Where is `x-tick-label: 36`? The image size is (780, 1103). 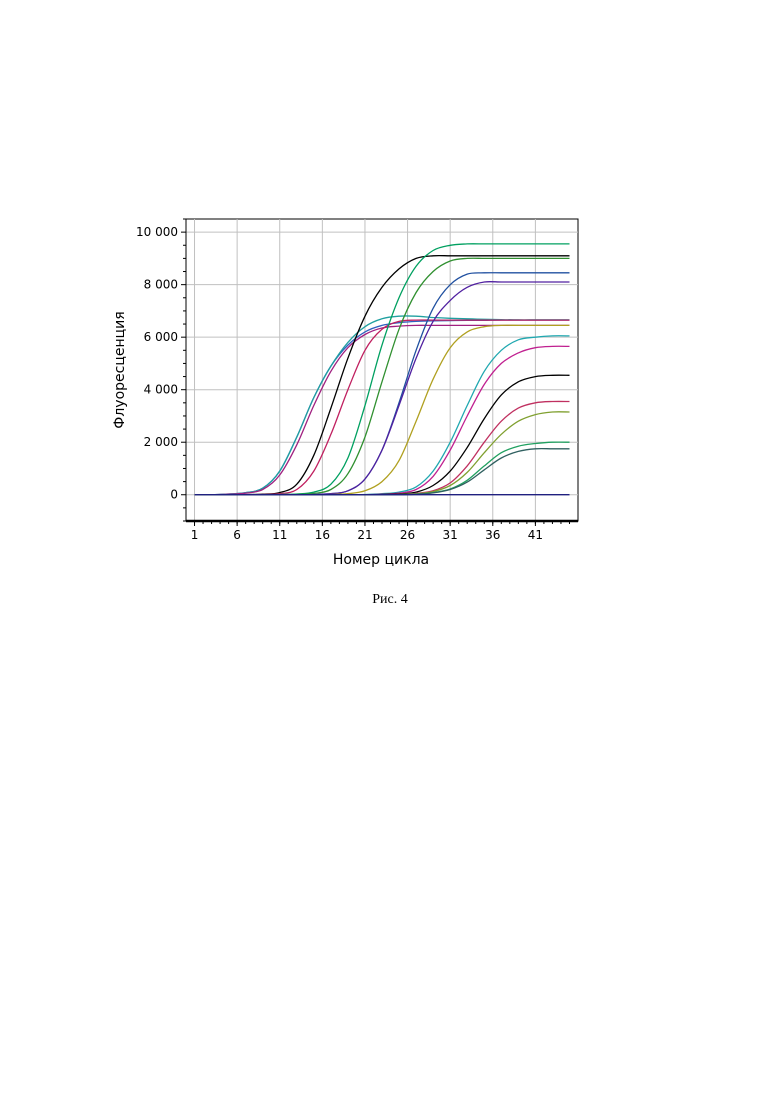
x-tick-label: 36 is located at coordinates (492, 535).